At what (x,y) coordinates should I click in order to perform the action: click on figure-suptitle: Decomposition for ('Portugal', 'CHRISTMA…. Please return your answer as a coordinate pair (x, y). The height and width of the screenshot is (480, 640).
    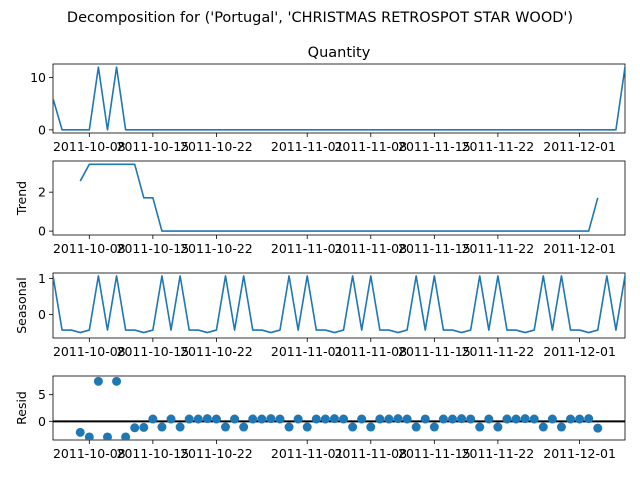
    Looking at the image, I should click on (320, 18).